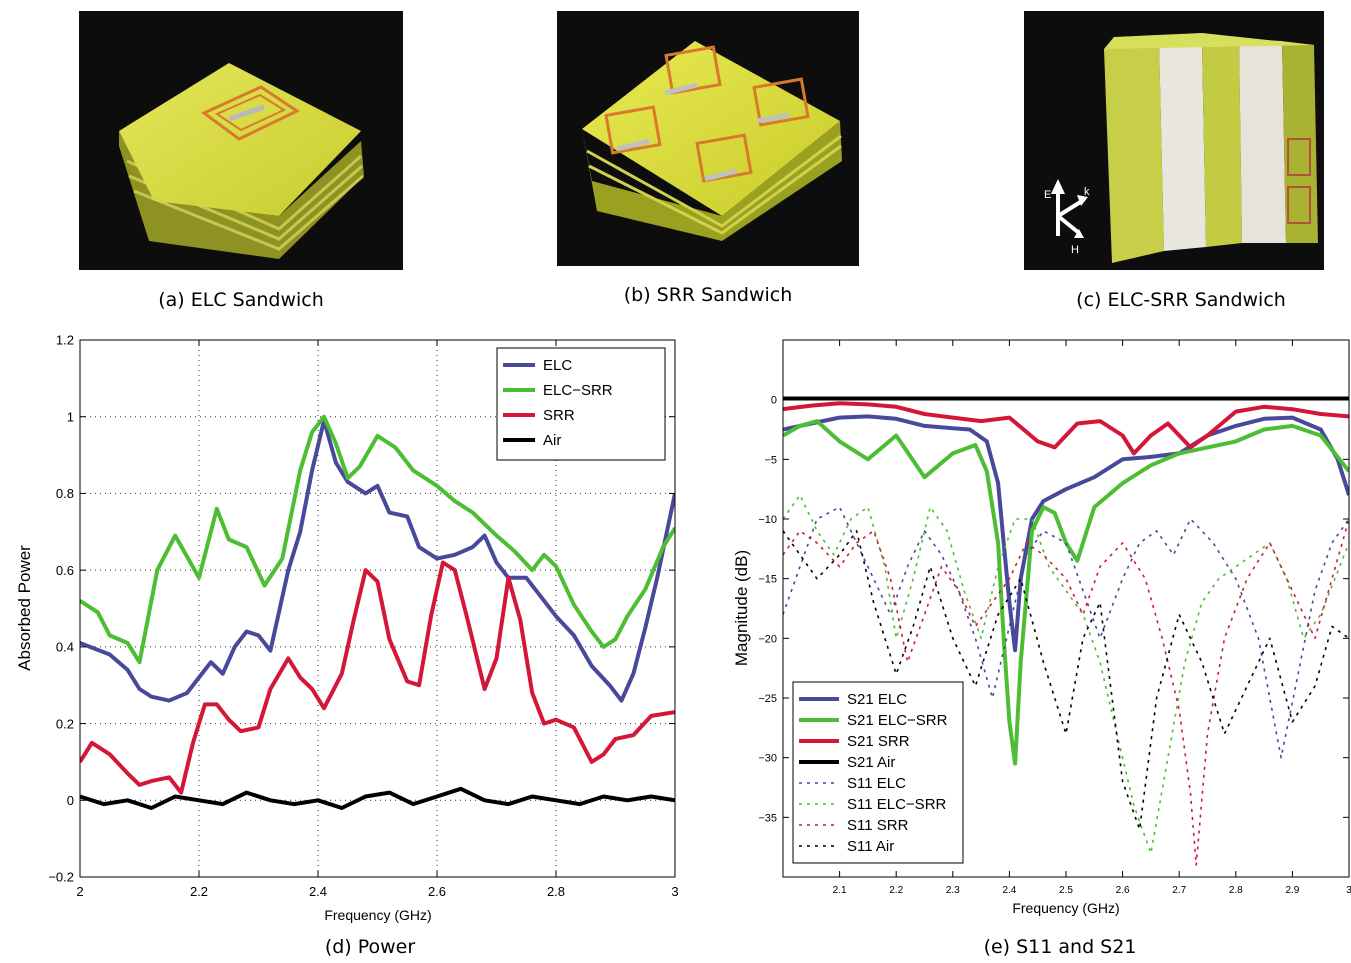 This screenshot has height=963, width=1351. What do you see at coordinates (870, 846) in the screenshot?
I see `legend-label: S11 Air` at bounding box center [870, 846].